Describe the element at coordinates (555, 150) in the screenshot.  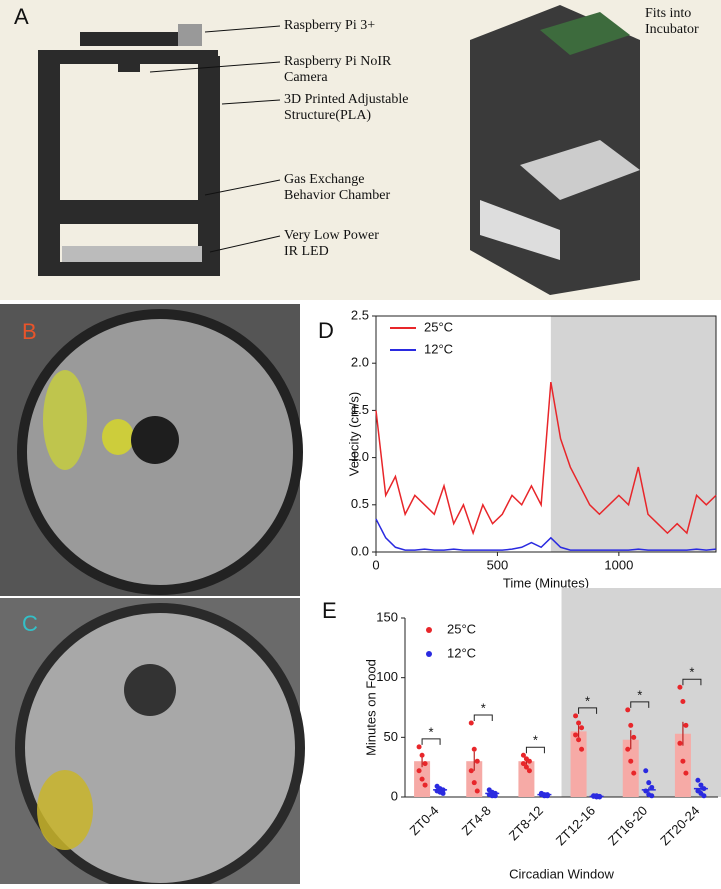
I see `enclosure-3d` at that location.